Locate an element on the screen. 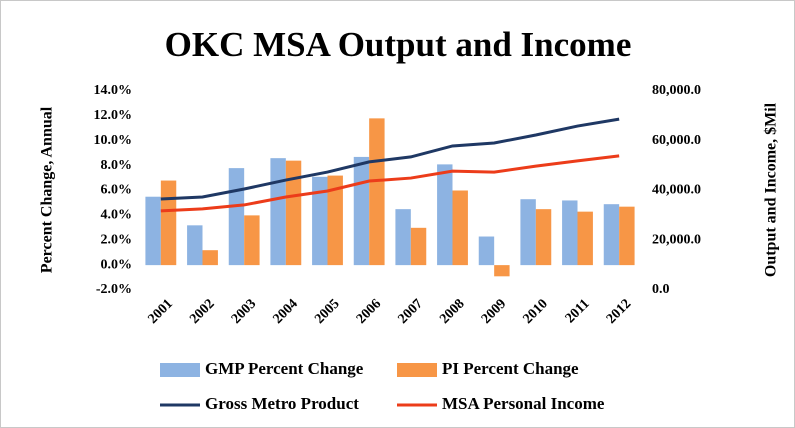 The height and width of the screenshot is (428, 795). y-tick-label: -2.0% is located at coordinates (114, 289).